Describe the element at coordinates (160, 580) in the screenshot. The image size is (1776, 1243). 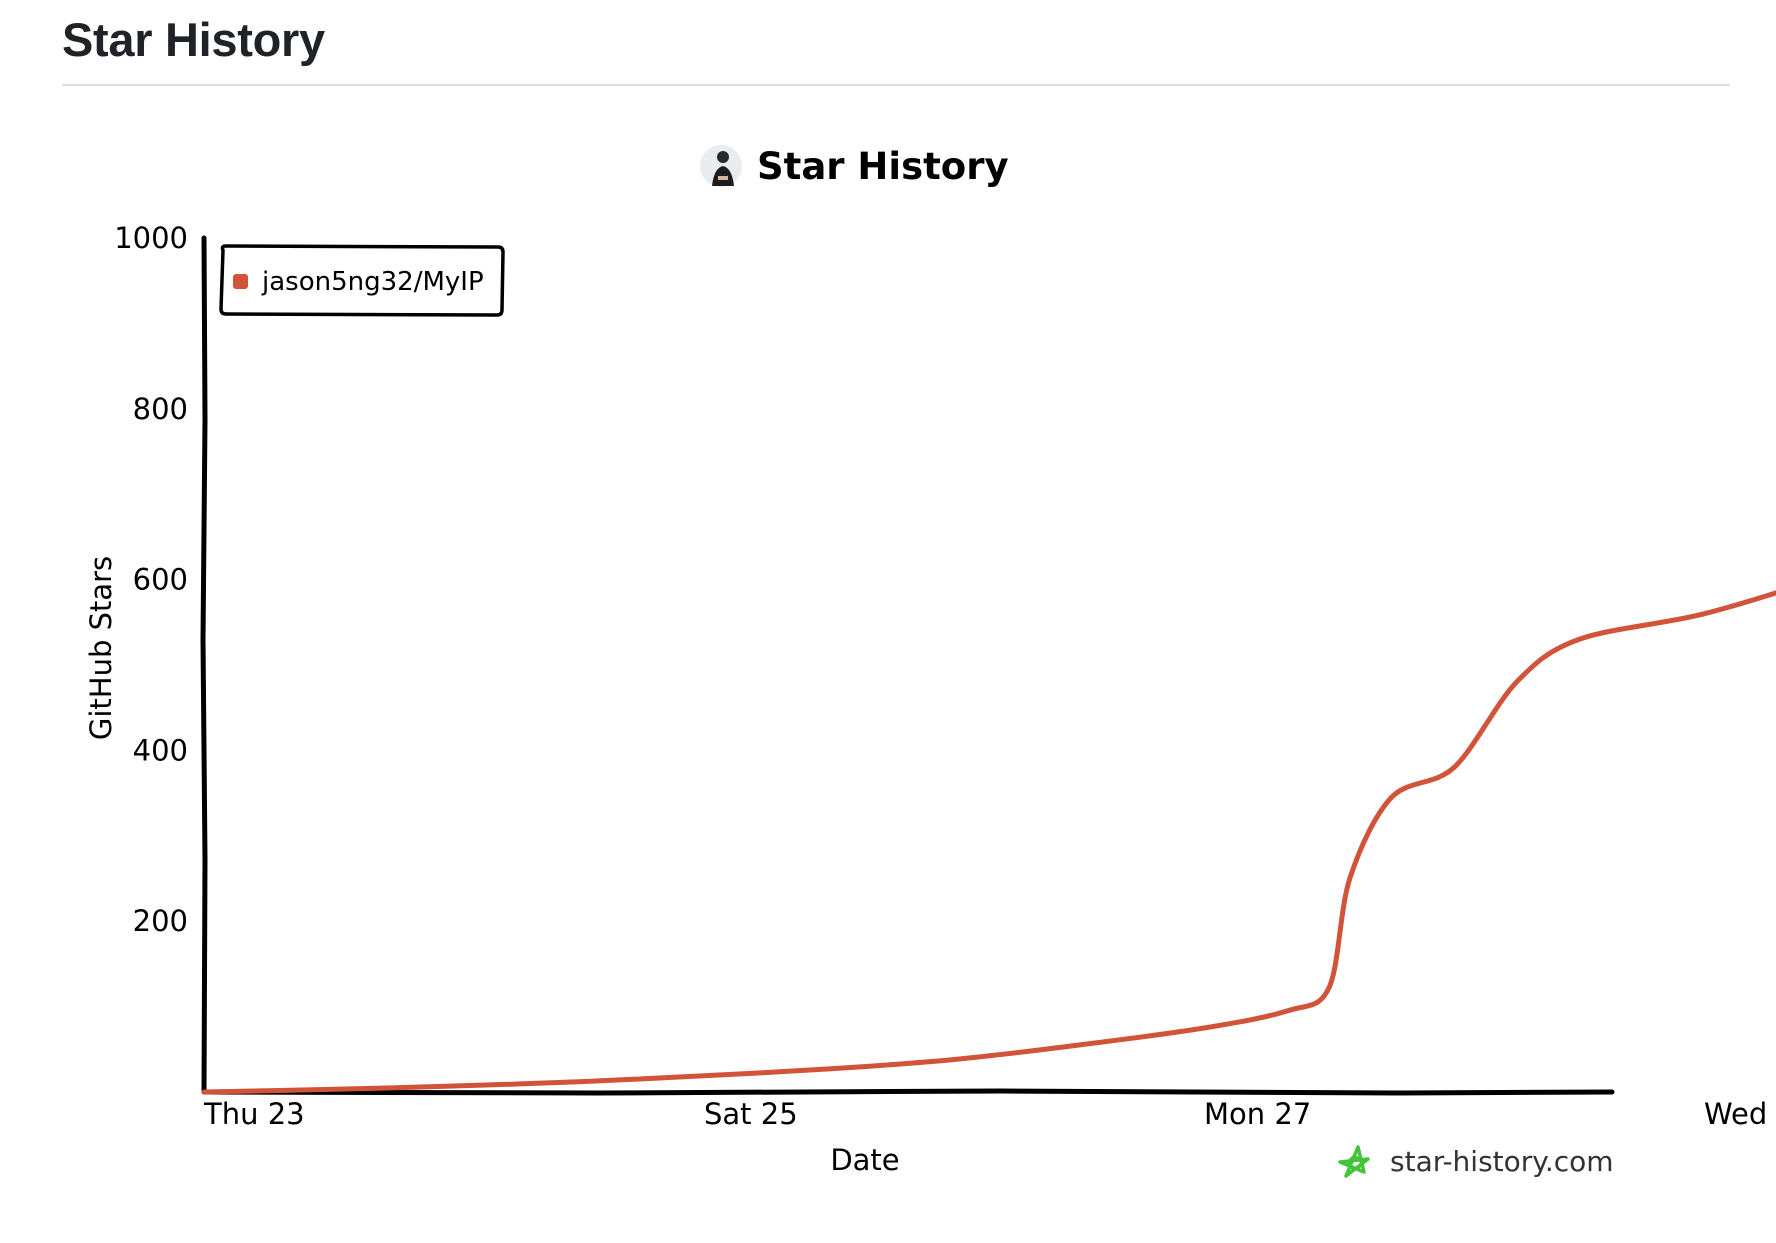
I see `y-tick-label: 600` at that location.